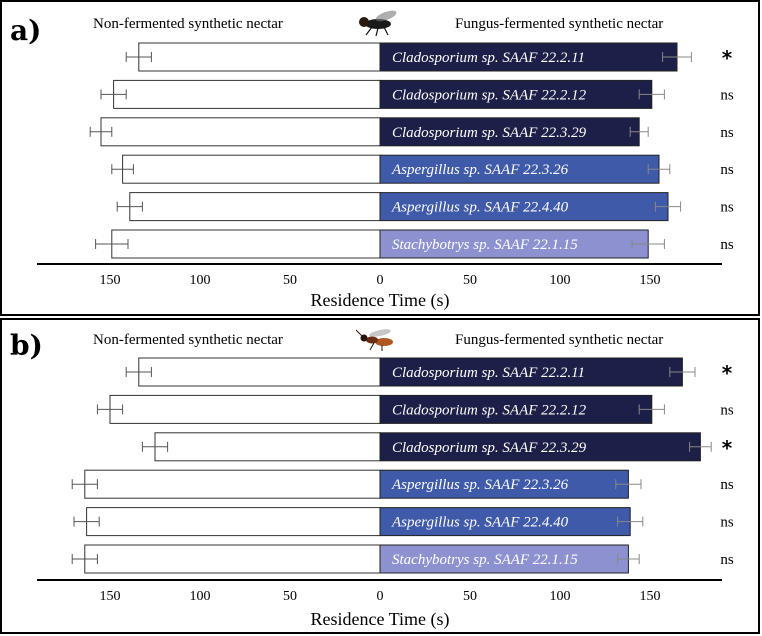  I want to click on panel-a-label: a), so click(25, 30).